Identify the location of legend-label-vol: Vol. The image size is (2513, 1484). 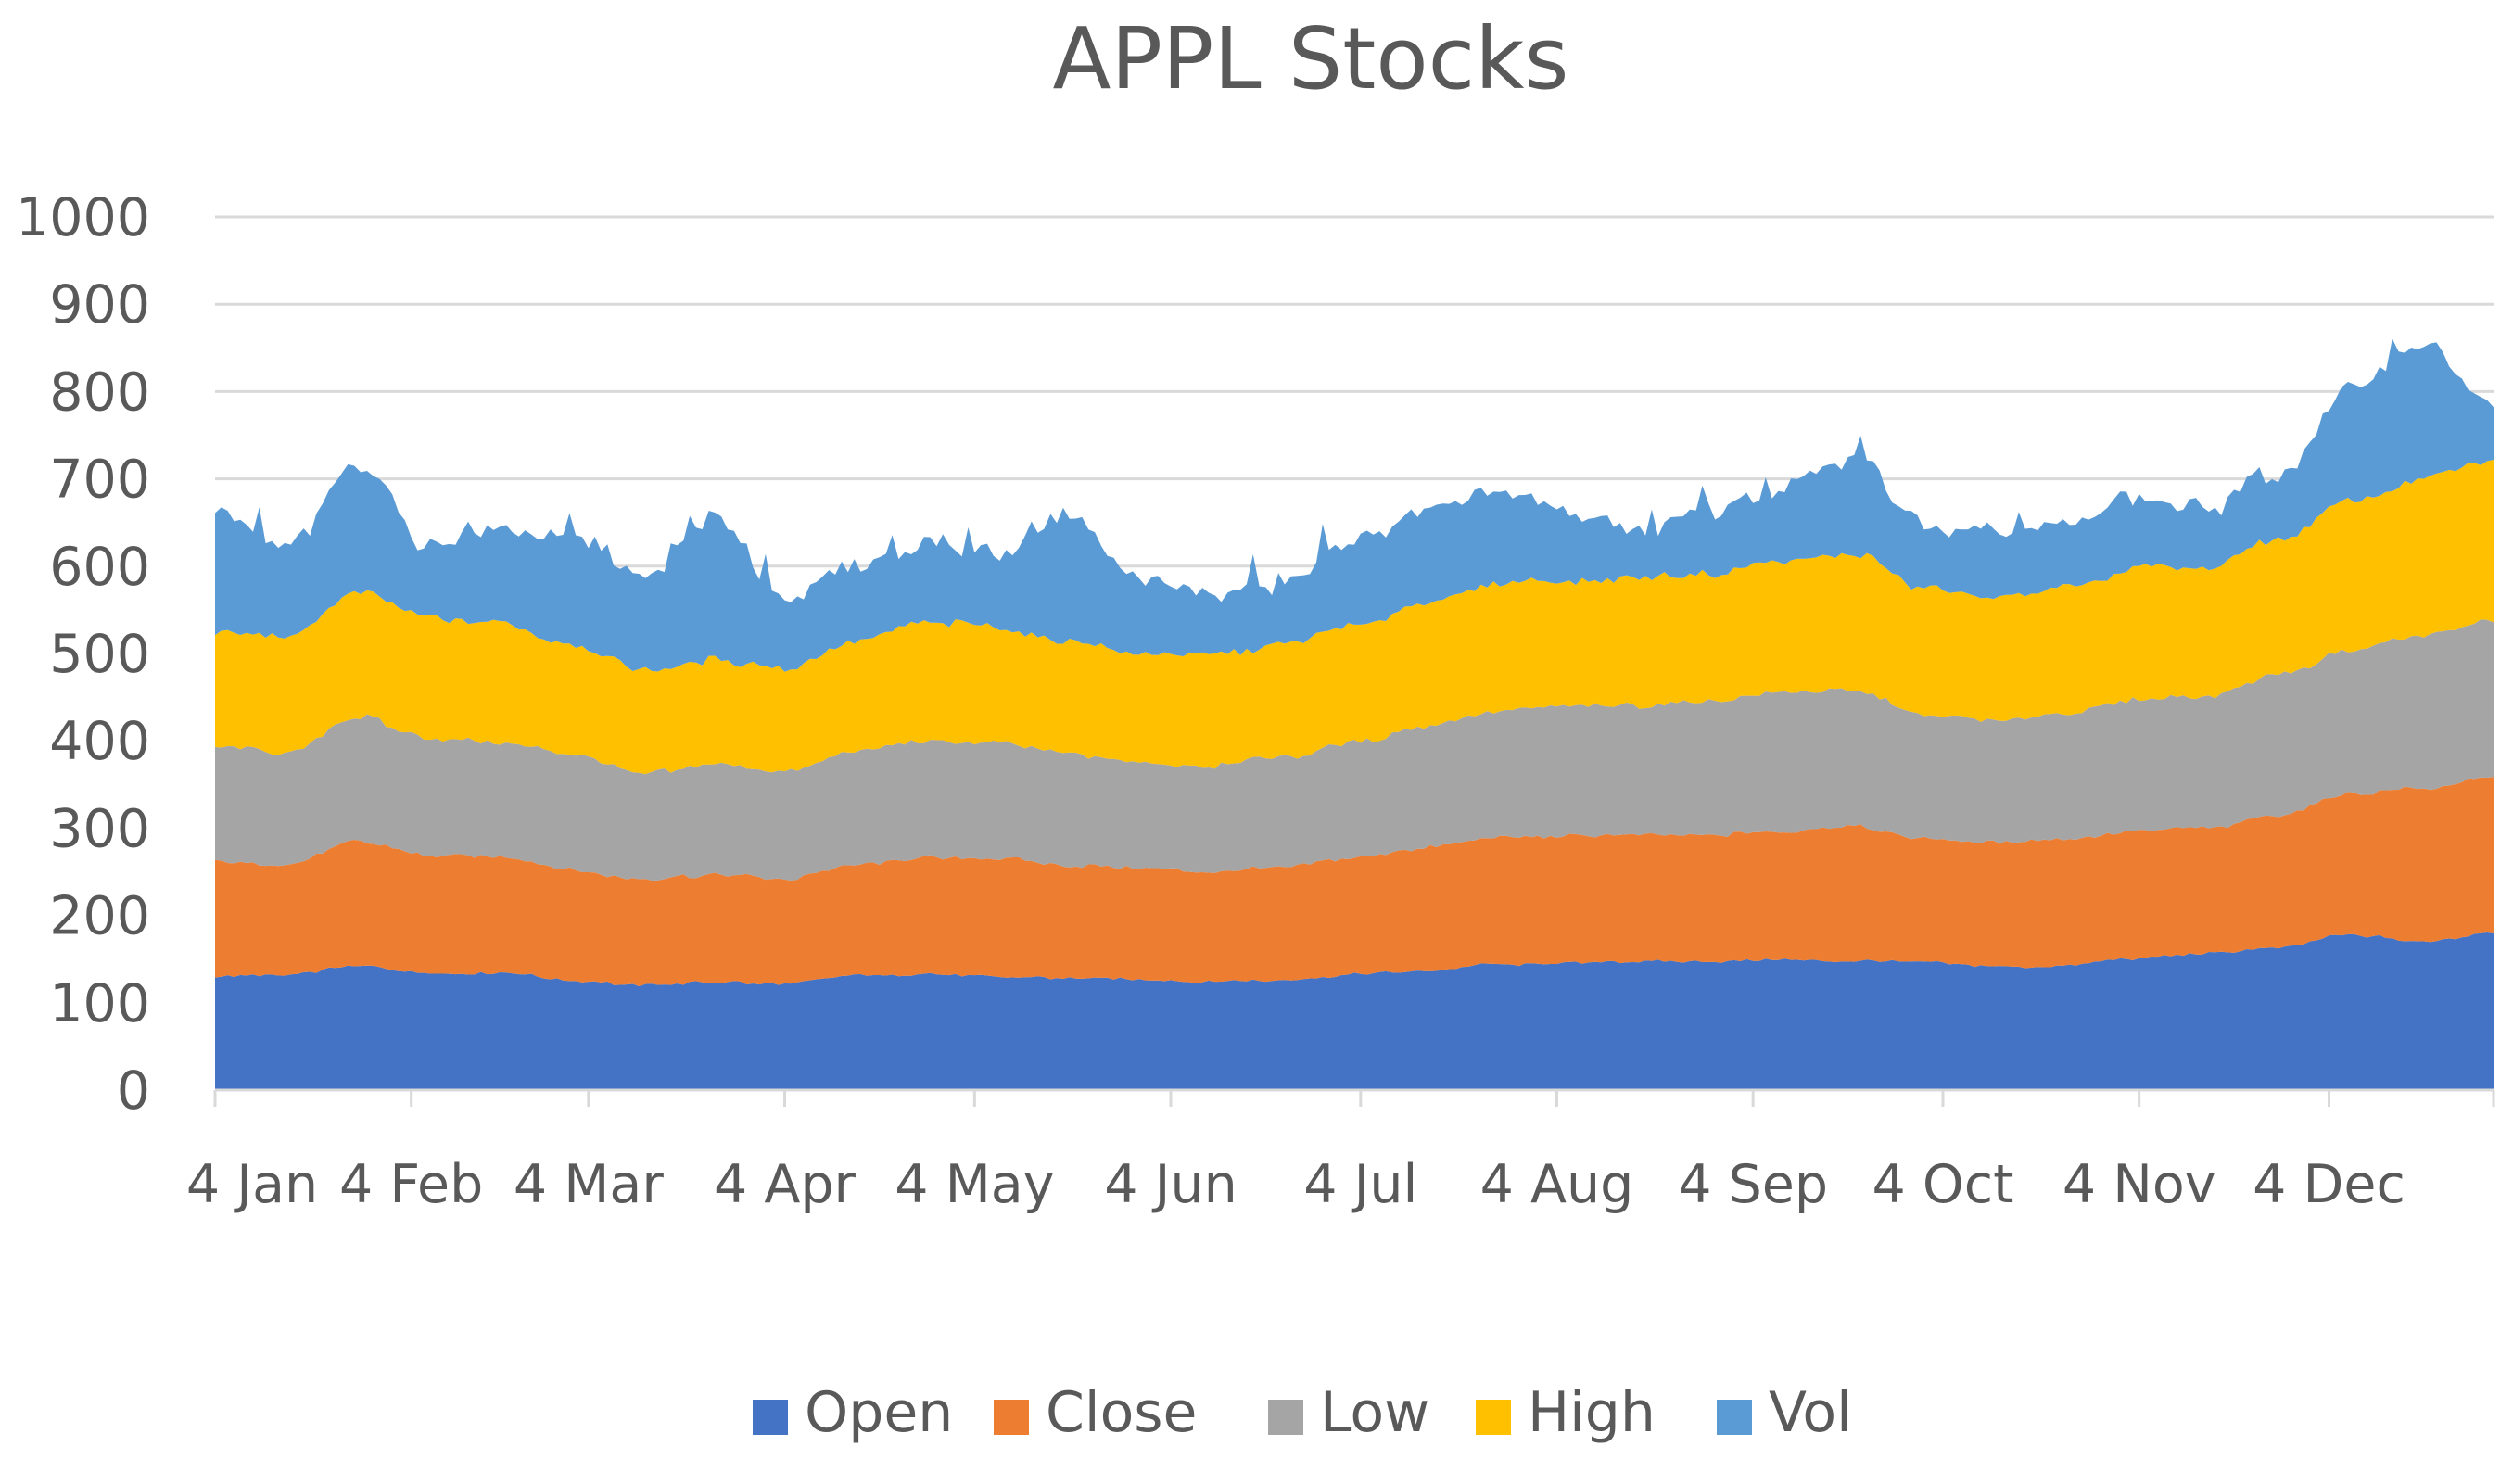
(1810, 1412).